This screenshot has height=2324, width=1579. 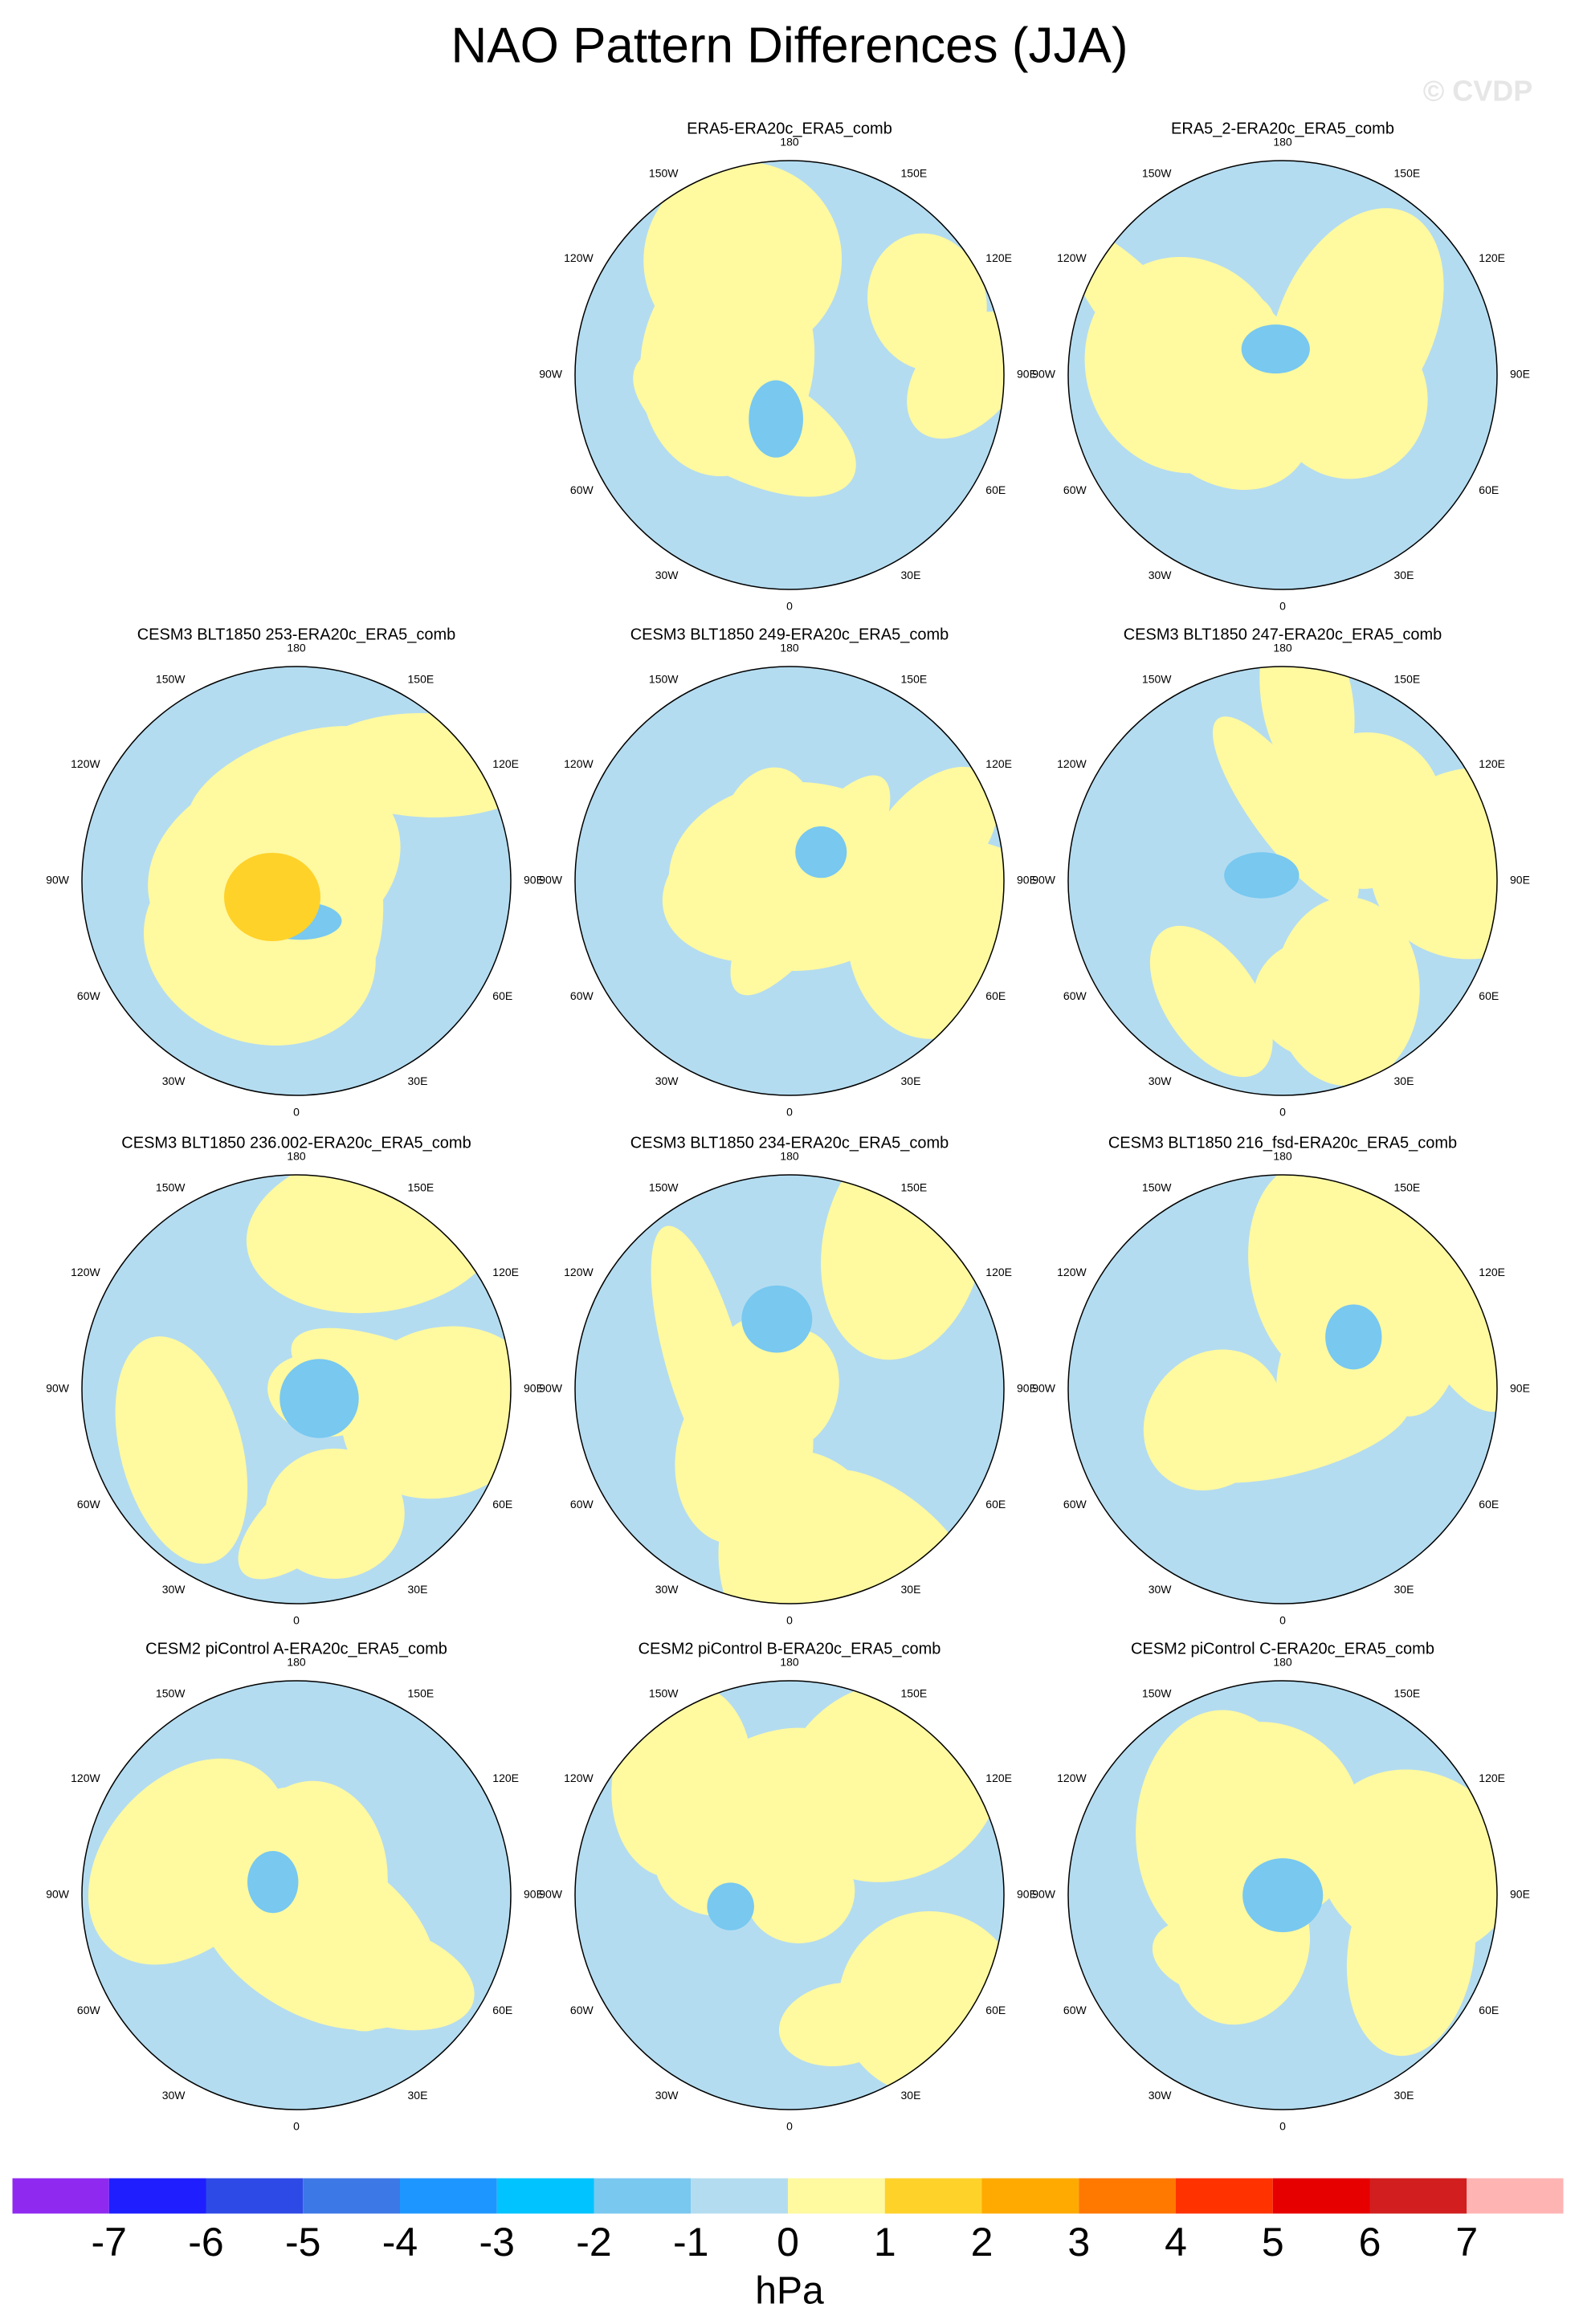 What do you see at coordinates (1282, 1648) in the screenshot?
I see `panel-title: CESM2 piControl C-ERA20c_ERA5_comb` at bounding box center [1282, 1648].